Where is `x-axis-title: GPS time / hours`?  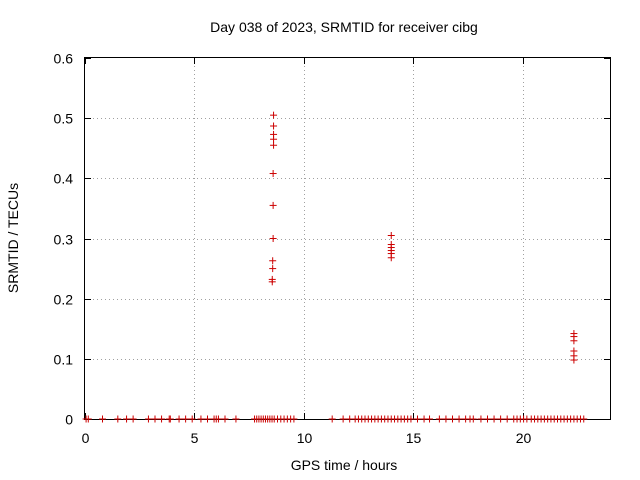 x-axis-title: GPS time / hours is located at coordinates (344, 465).